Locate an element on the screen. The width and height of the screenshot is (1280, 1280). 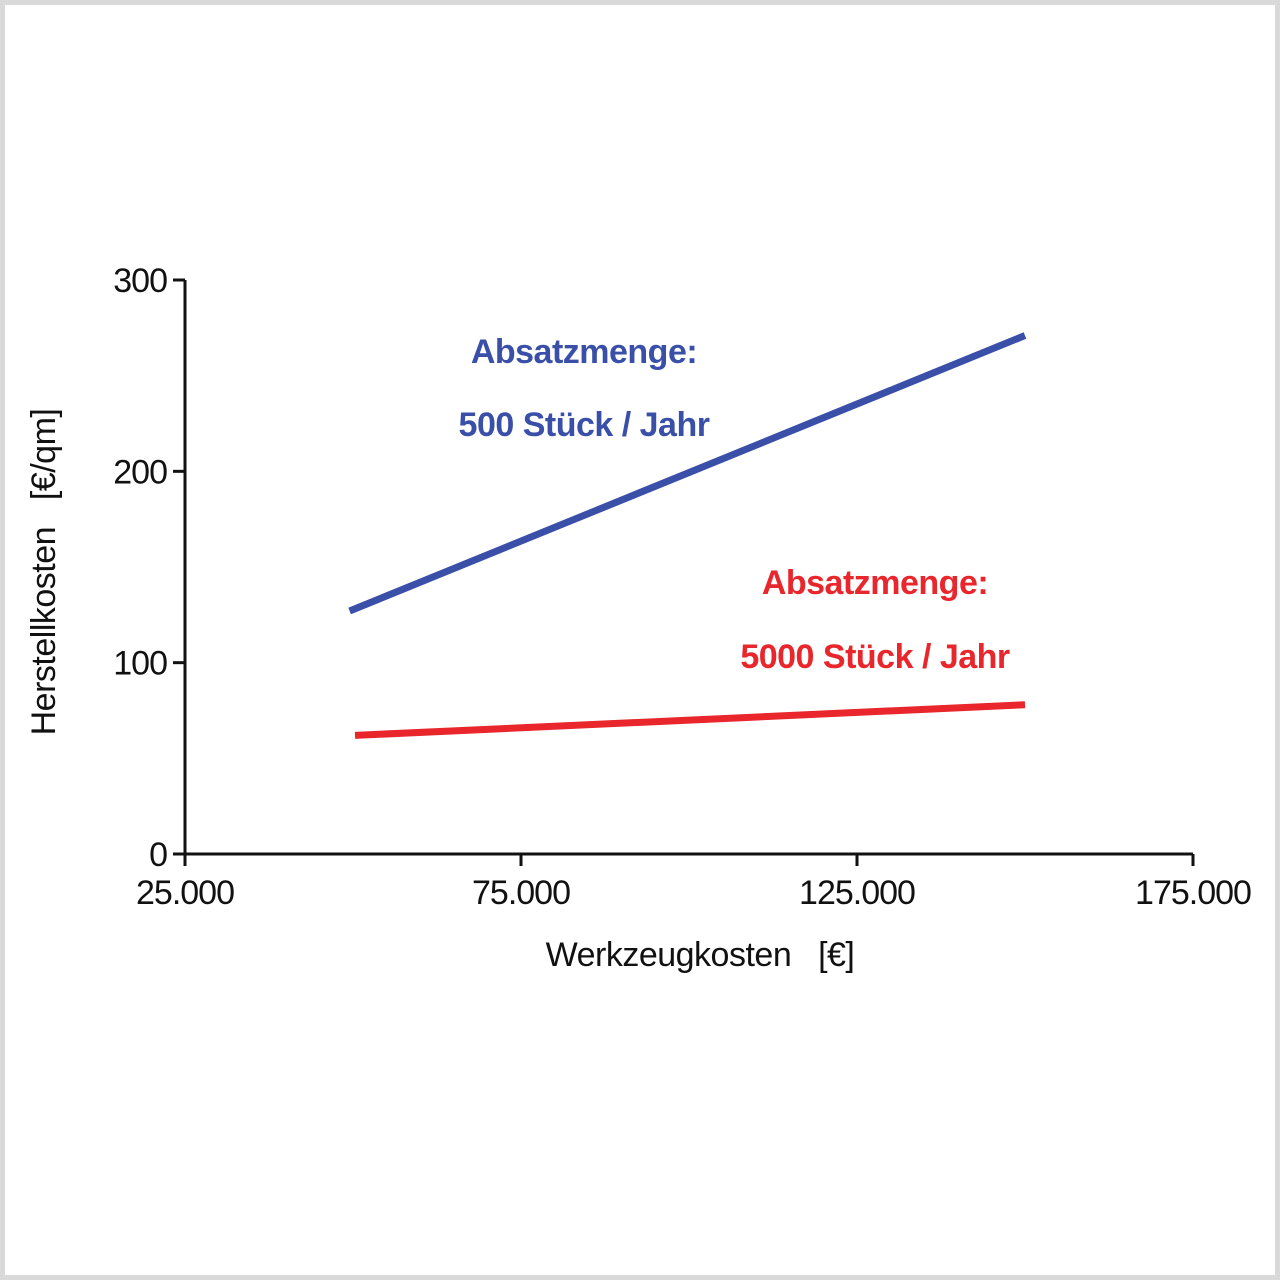
series-1-annotation: Absatzmenge: 500 Stück / Jahr is located at coordinates (585, 388).